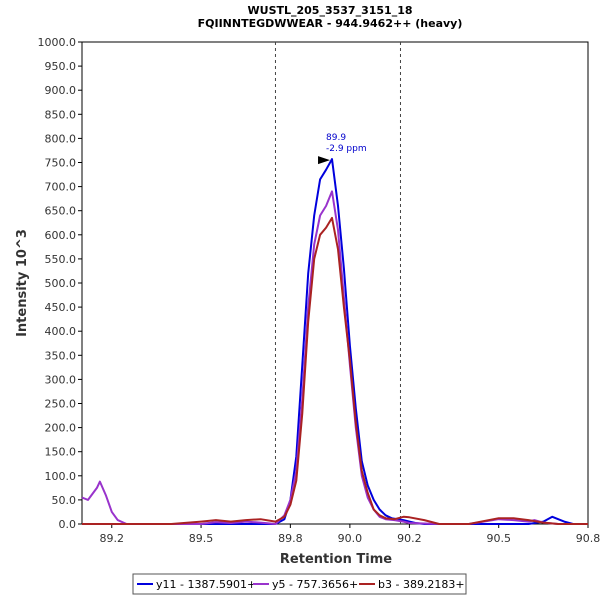 This screenshot has width=600, height=600. Describe the element at coordinates (346, 149) in the screenshot. I see `peak-annotation-ppm: -2.9 ppm` at that location.